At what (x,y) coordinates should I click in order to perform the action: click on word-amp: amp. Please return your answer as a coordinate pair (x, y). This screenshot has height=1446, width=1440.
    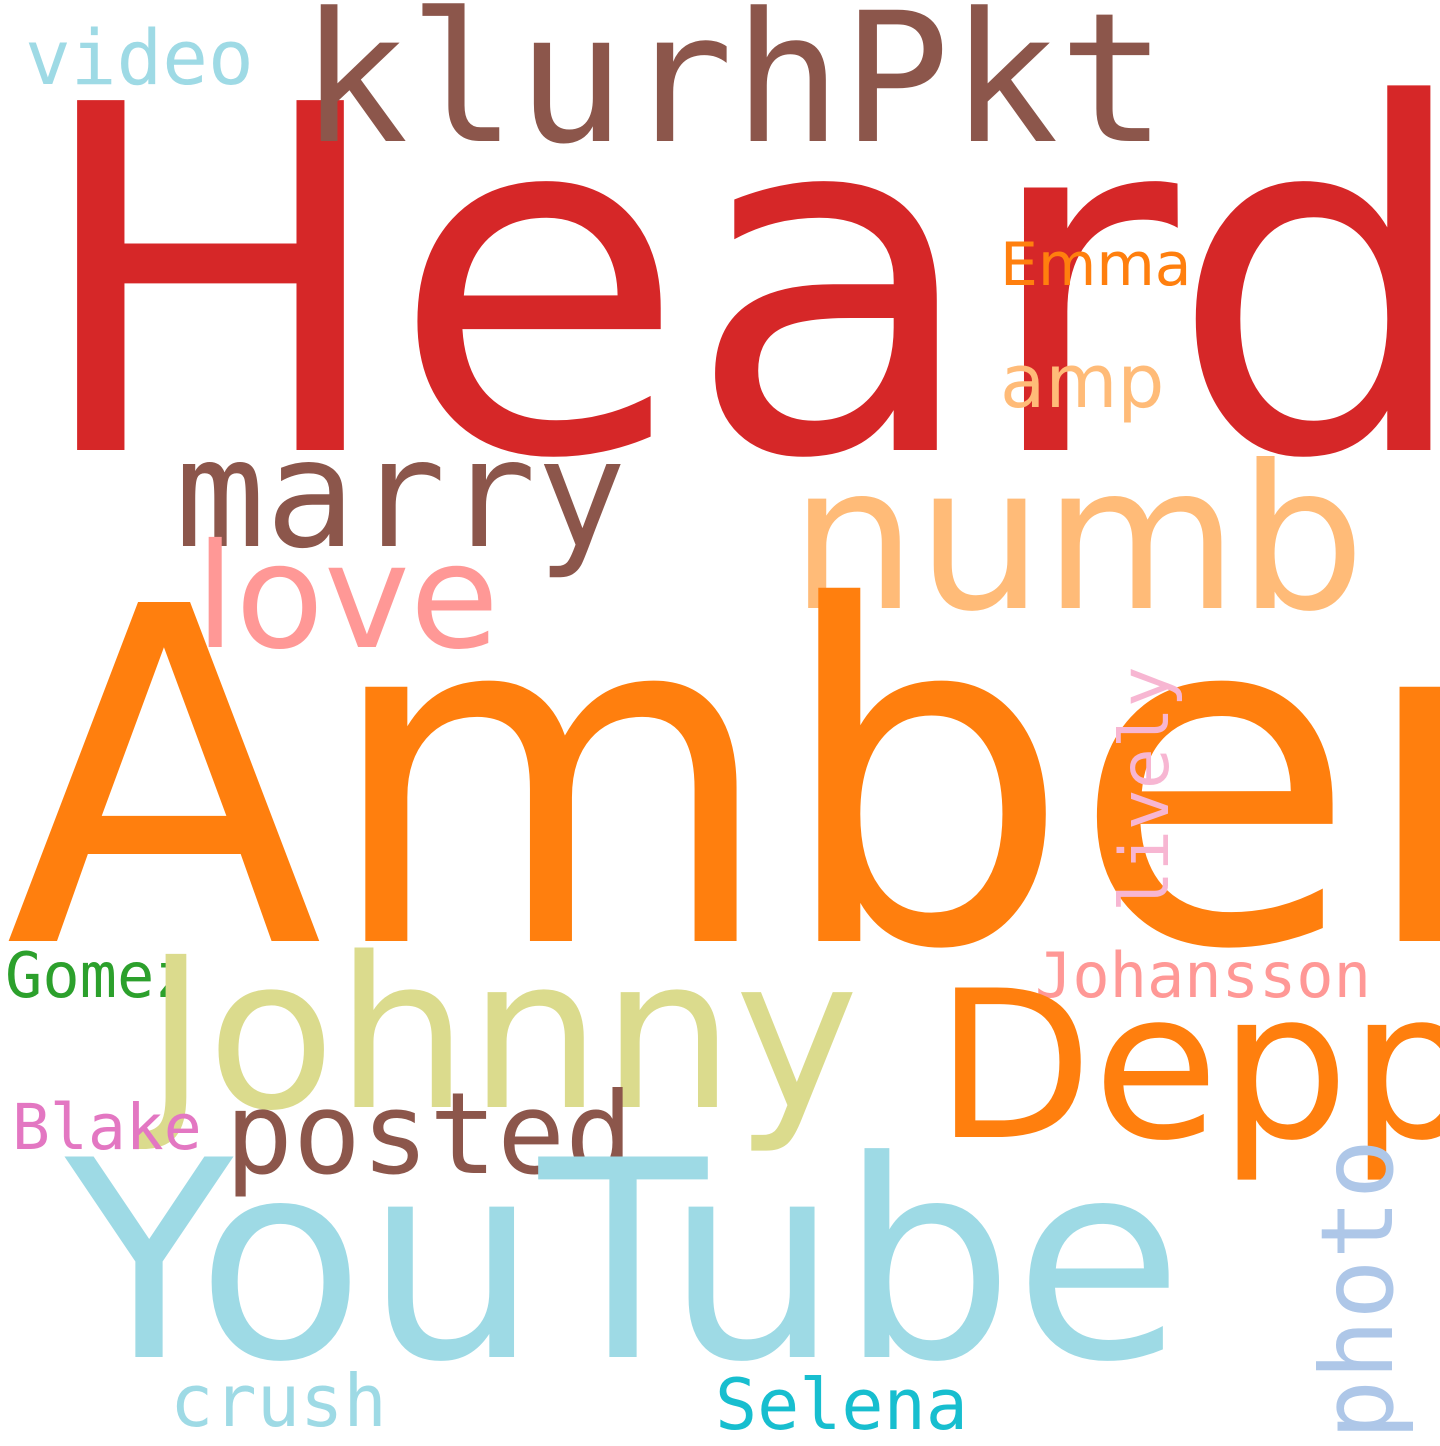
    Looking at the image, I should click on (1082, 382).